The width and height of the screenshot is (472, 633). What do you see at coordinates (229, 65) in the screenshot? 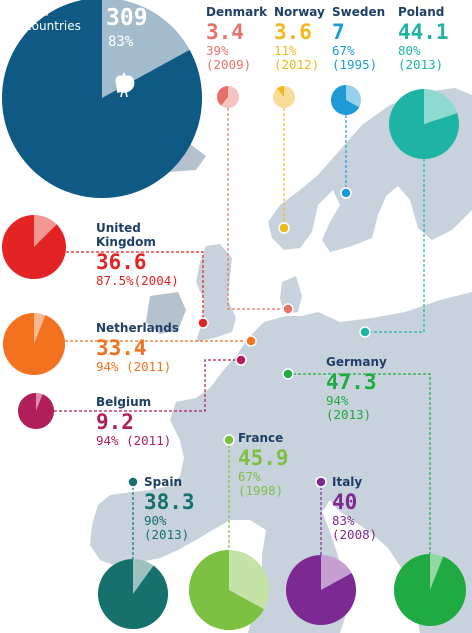
I see `denmark-year: (2009)` at bounding box center [229, 65].